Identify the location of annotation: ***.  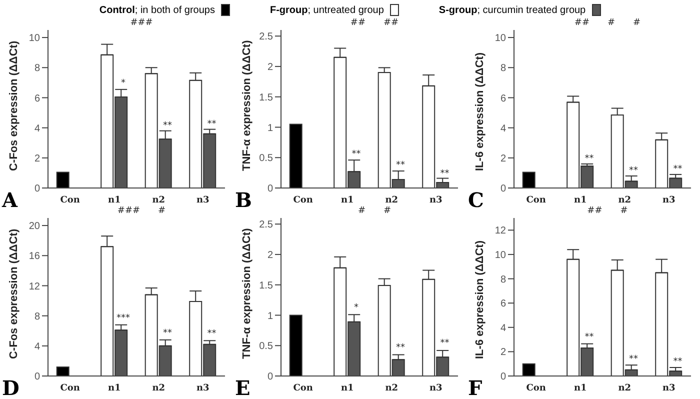
(123, 318).